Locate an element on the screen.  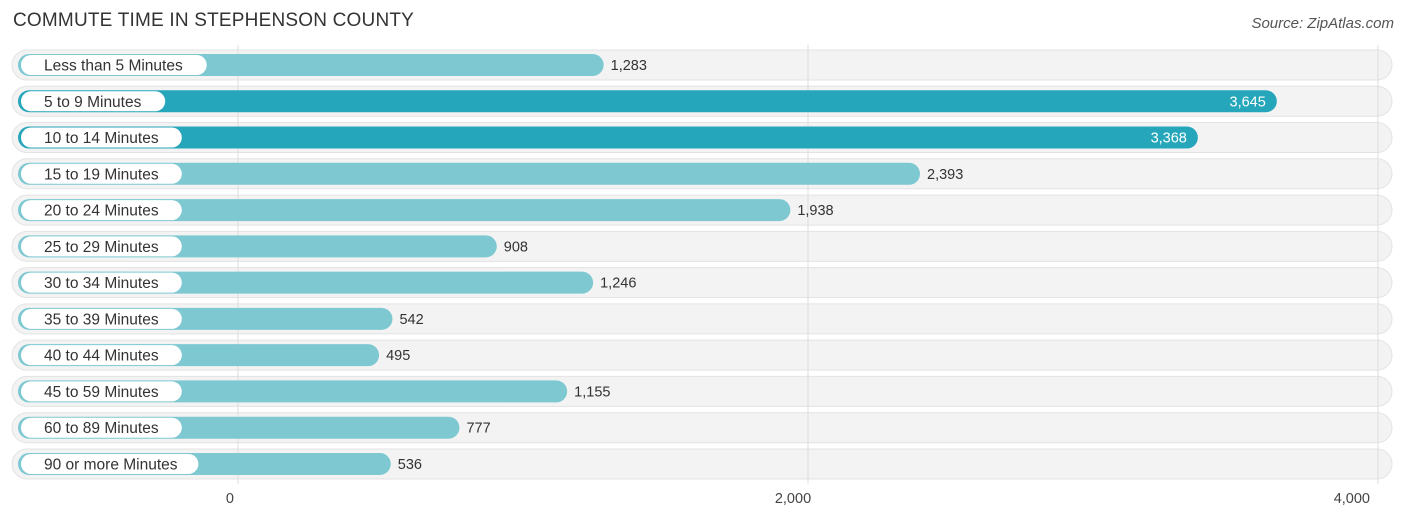
x-tick-label: 4,000 is located at coordinates (1352, 499).